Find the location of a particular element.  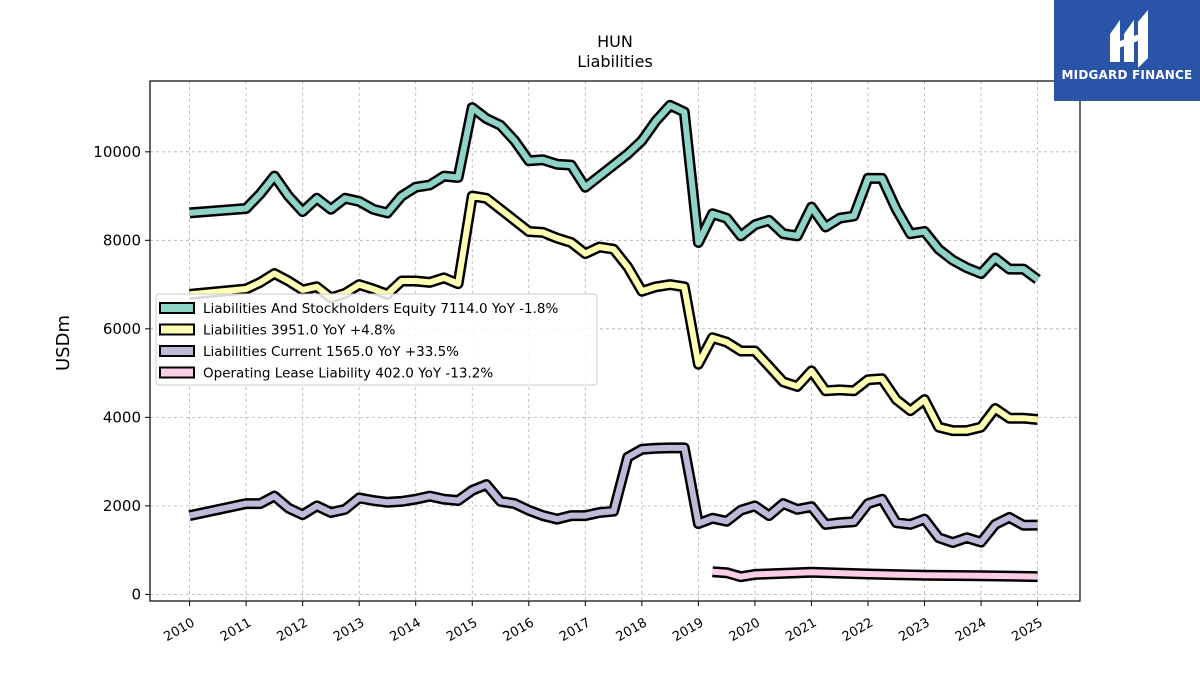

x-tick-label: 2014 is located at coordinates (406, 630).